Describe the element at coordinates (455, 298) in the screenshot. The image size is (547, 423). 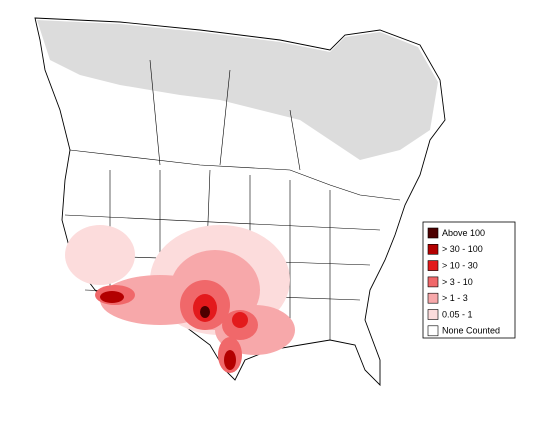
I see `legend-label: > 1 - 3` at that location.